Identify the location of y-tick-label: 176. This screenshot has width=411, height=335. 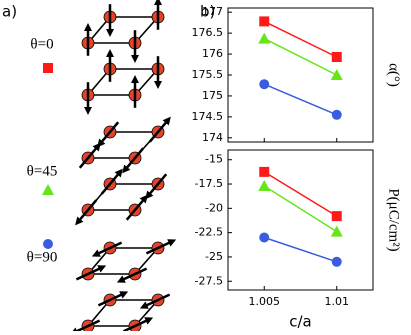
(212, 53).